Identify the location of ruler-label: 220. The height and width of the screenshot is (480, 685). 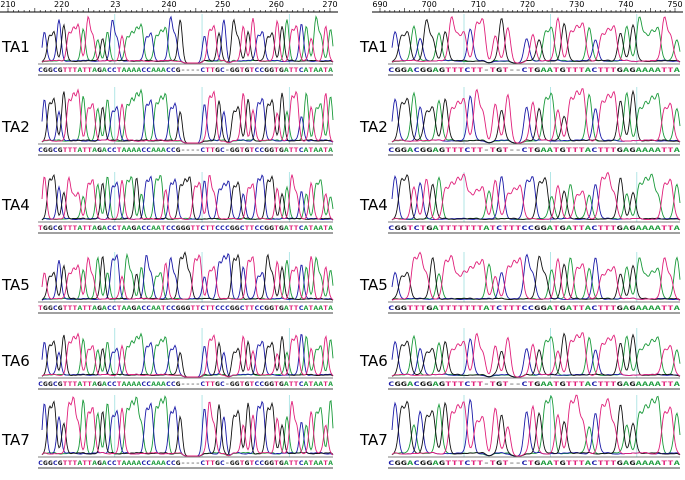
(61, 4).